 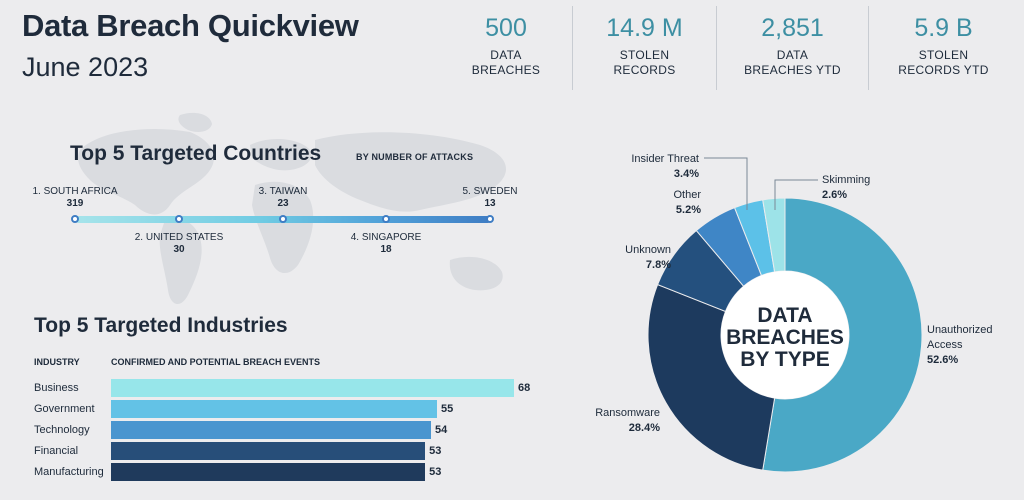 I want to click on industry-value: 68, so click(x=524, y=388).